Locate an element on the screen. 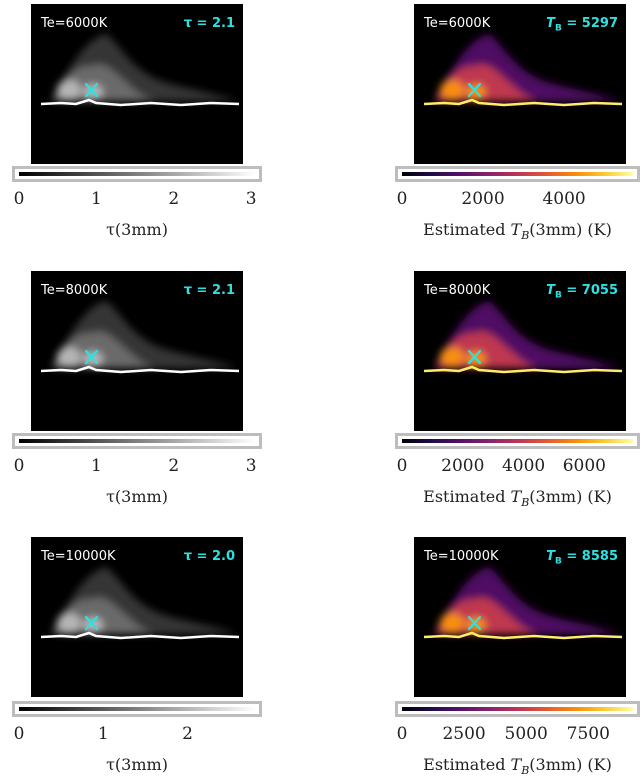 This screenshot has height=782, width=643. colorbar-tick-label: 6000 is located at coordinates (584, 466).